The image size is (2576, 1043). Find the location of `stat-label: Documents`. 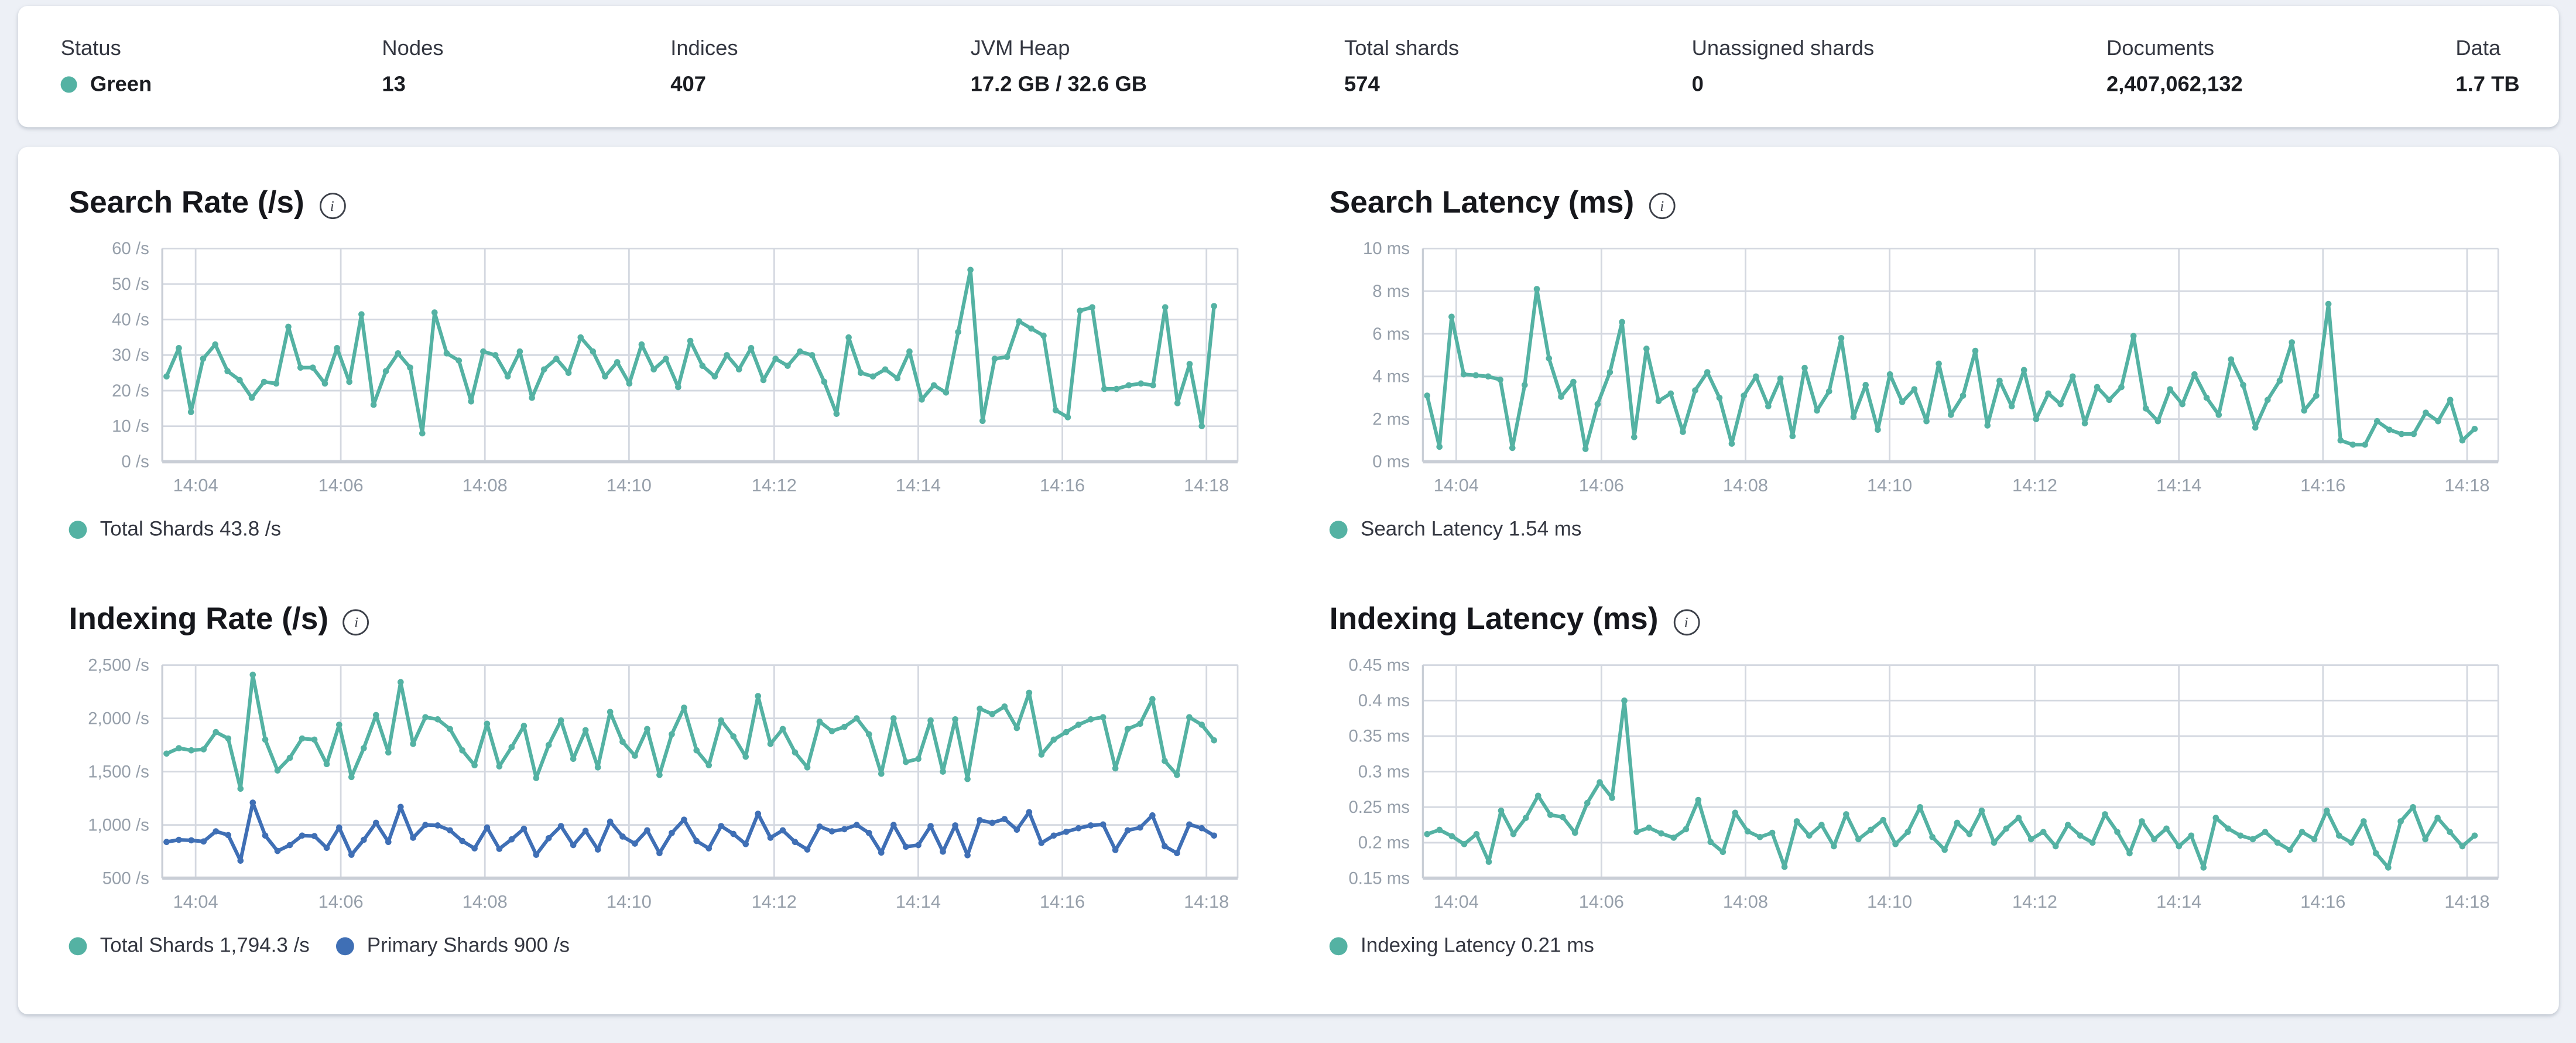

stat-label: Documents is located at coordinates (2160, 47).